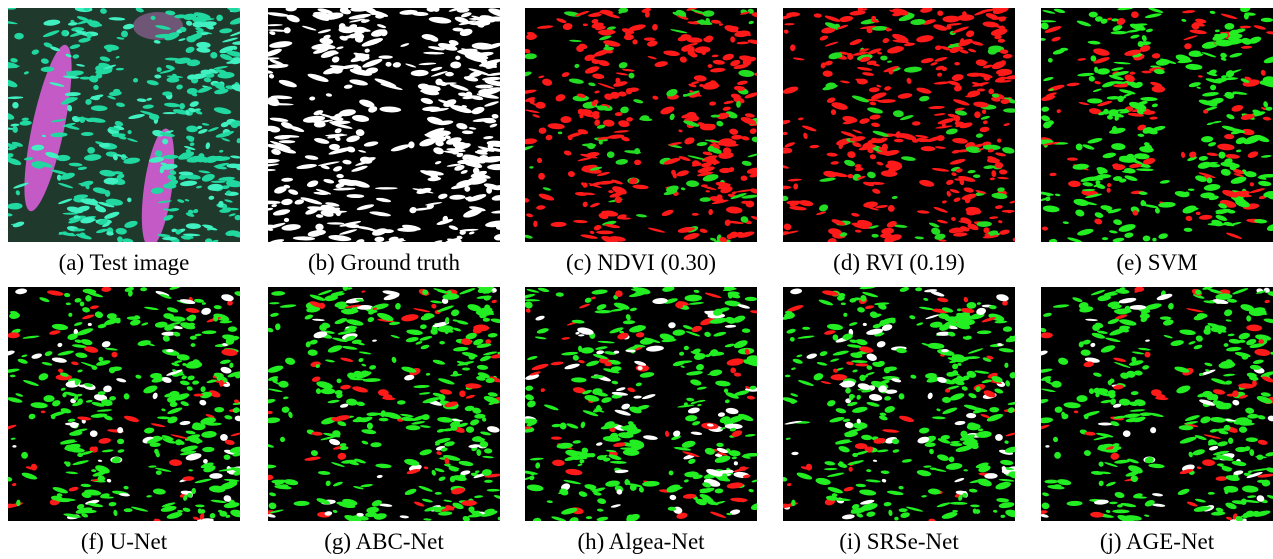  I want to click on panel: (e) SVM, so click(1150, 142).